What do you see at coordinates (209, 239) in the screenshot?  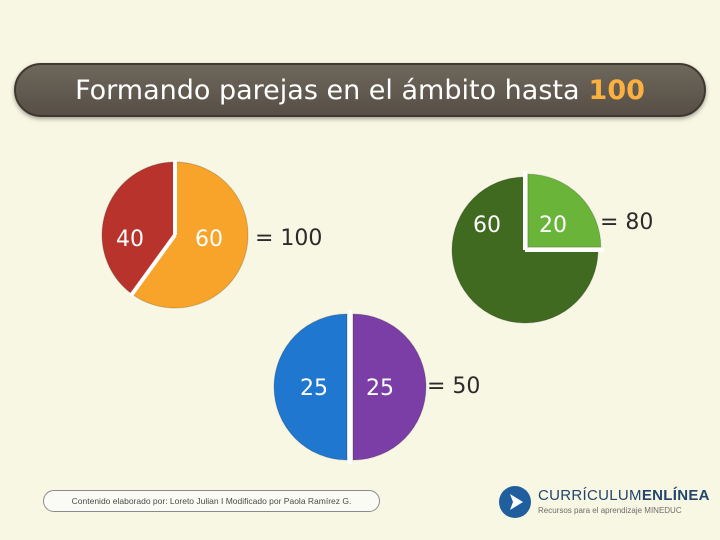 I see `pie-100-label-60: 60` at bounding box center [209, 239].